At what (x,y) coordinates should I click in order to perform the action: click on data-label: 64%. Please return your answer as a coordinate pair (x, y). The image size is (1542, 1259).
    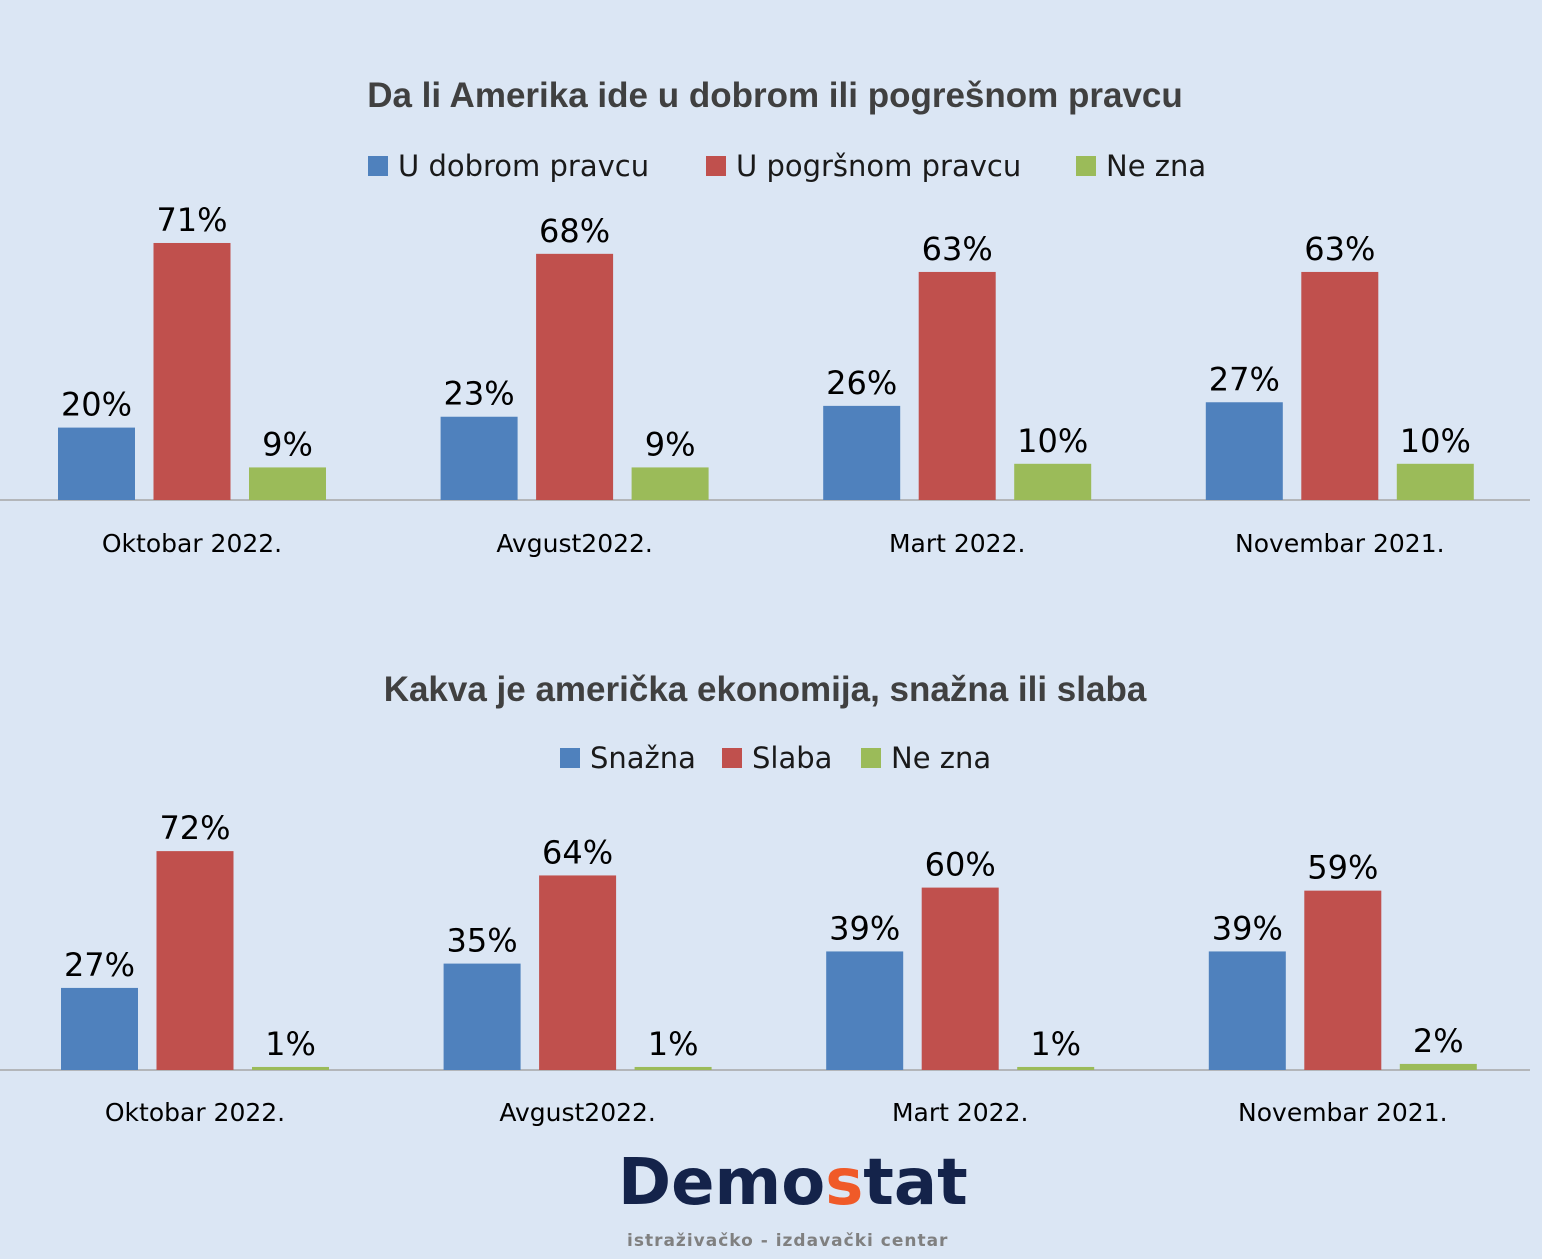
    Looking at the image, I should click on (577, 852).